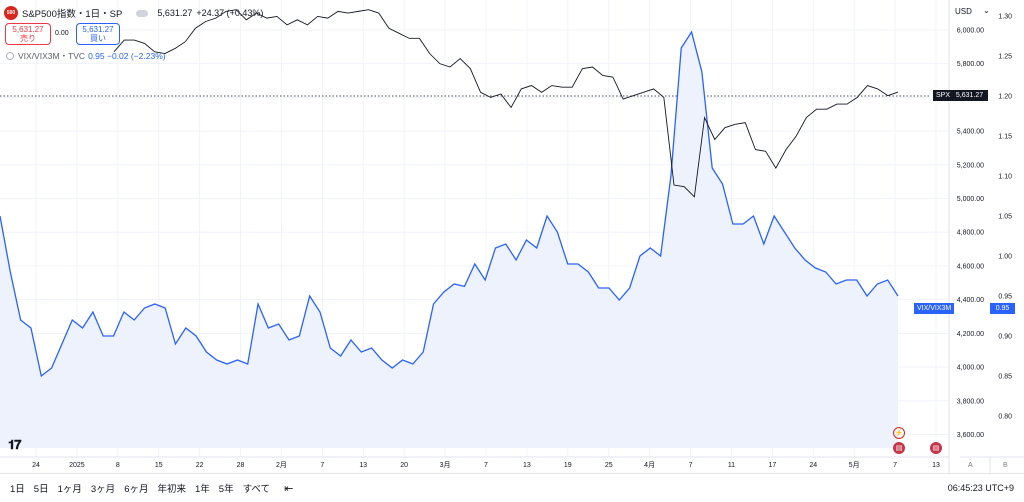 The image size is (1024, 502). Describe the element at coordinates (52, 56) in the screenshot. I see `compare-label: VIX/VIX3M・TVC` at that location.